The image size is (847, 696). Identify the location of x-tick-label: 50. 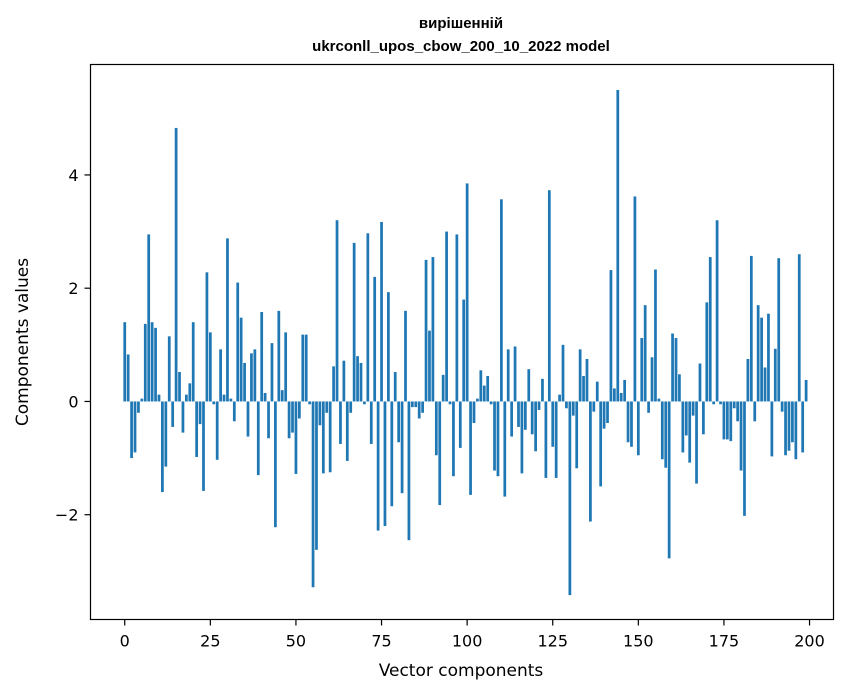
(296, 641).